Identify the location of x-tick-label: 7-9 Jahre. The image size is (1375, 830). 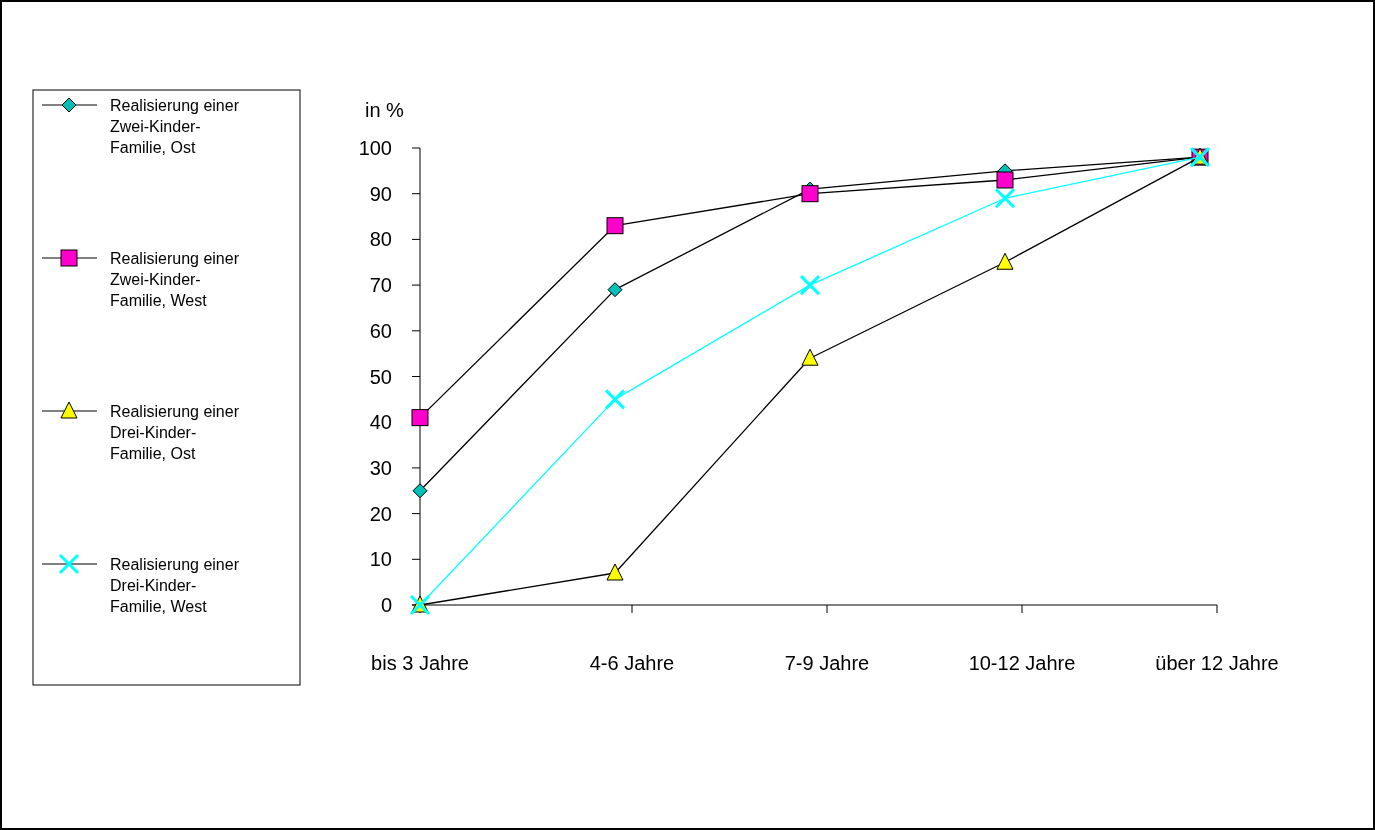
(827, 663).